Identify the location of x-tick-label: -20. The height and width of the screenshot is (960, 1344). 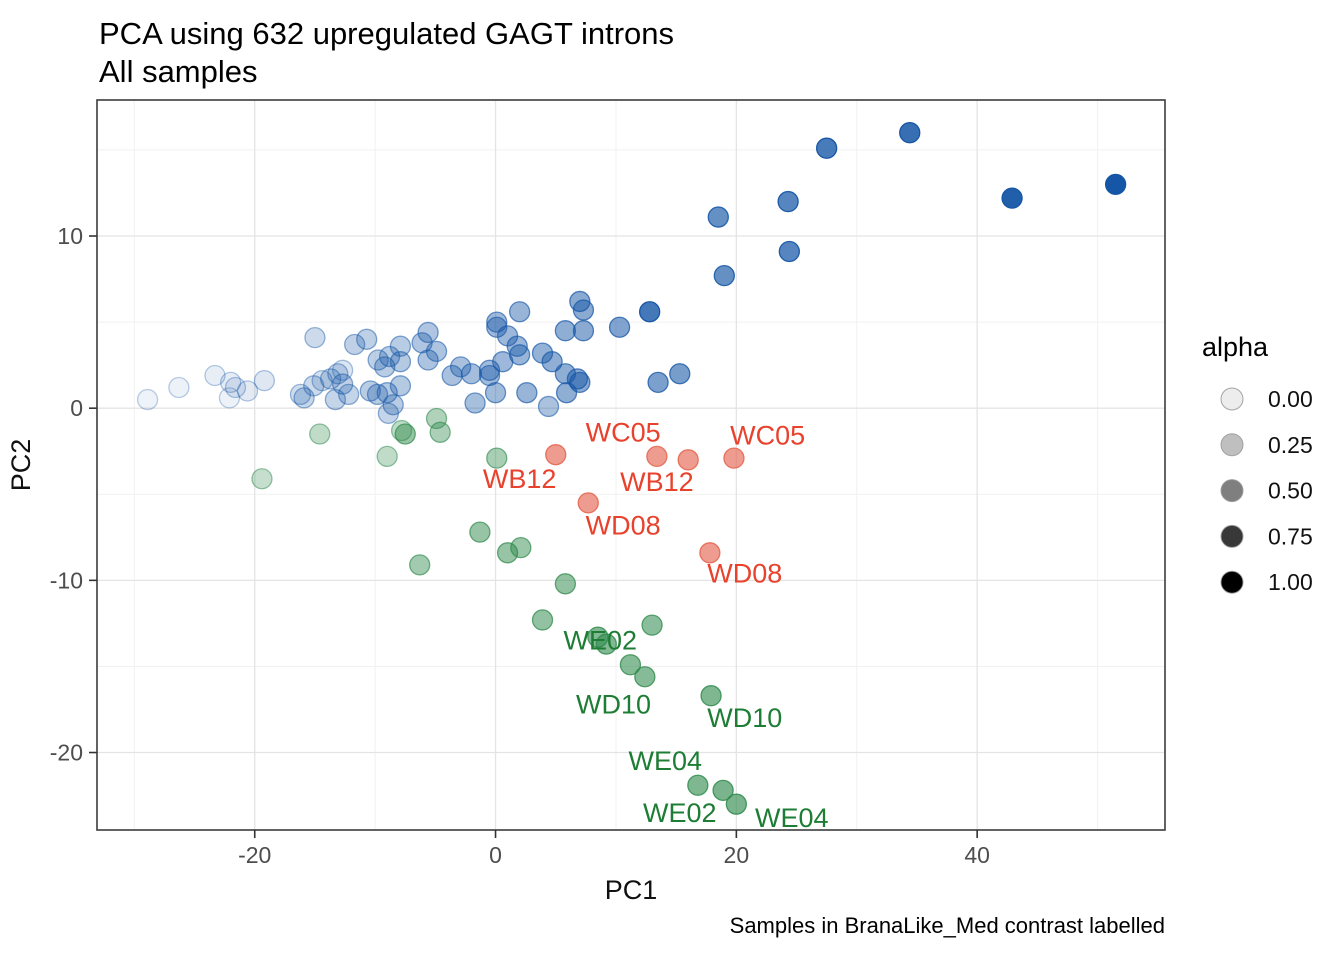
(254, 855).